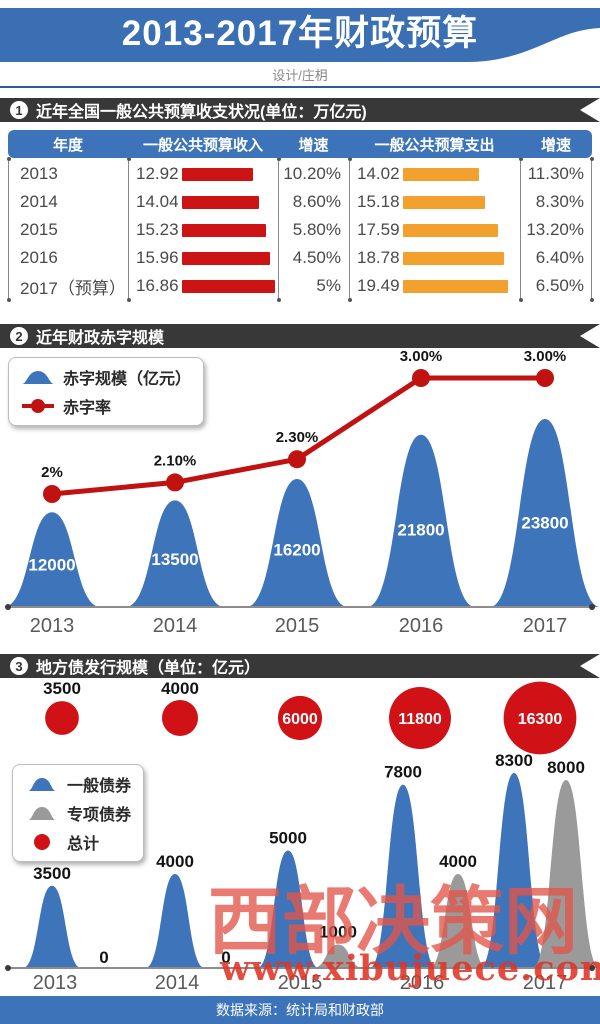  Describe the element at coordinates (52, 626) in the screenshot. I see `x-axis-year-label: 2013` at that location.